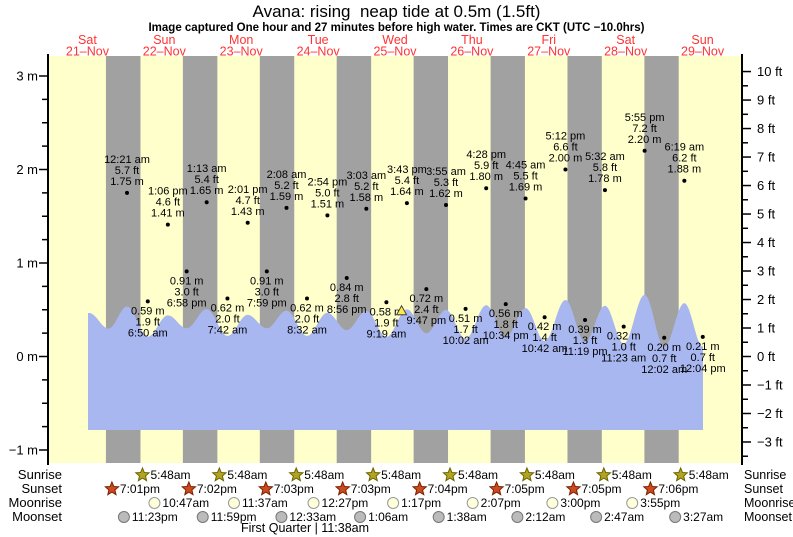 Image resolution: width=793 pixels, height=537 pixels. Describe the element at coordinates (148, 333) in the screenshot. I see `tide-annotation-line: 6:50 am` at that location.